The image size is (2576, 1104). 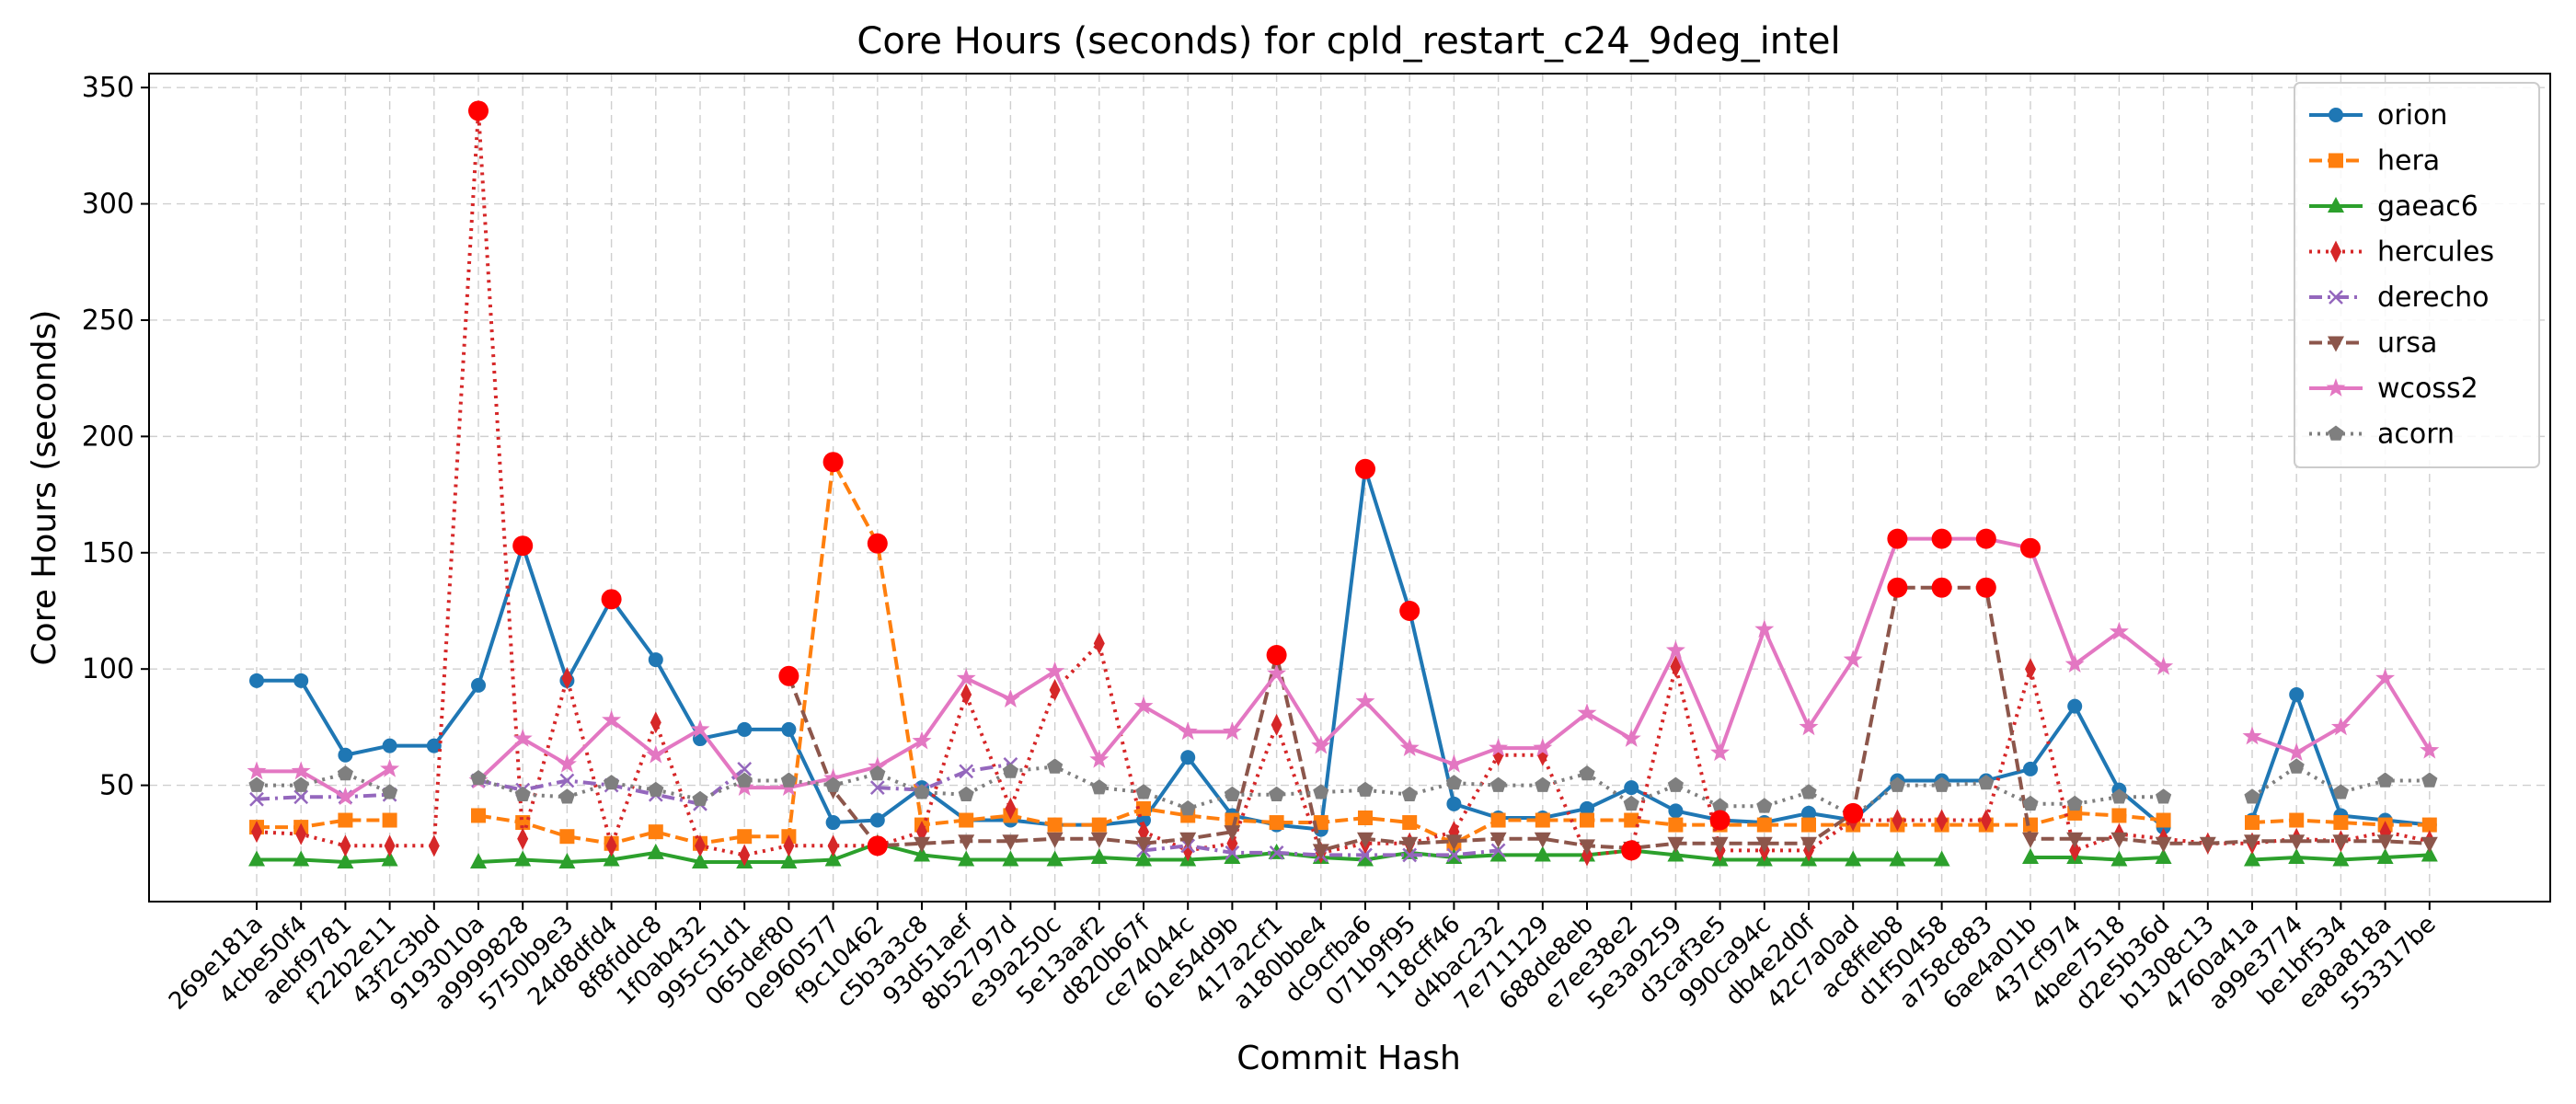 I want to click on legend-label: acorn, so click(x=2416, y=435).